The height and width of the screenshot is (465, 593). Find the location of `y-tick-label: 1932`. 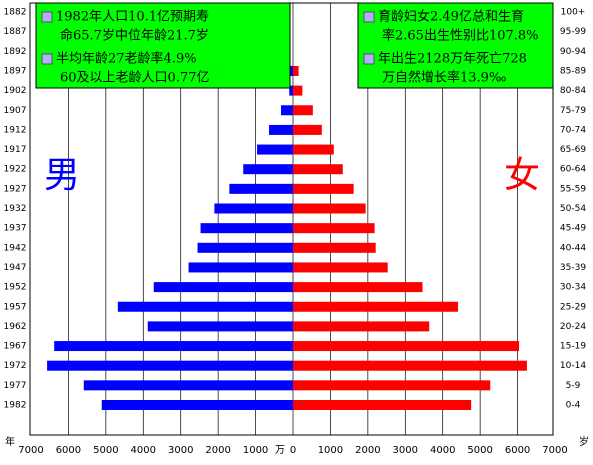

y-tick-label: 1932 is located at coordinates (15, 209).